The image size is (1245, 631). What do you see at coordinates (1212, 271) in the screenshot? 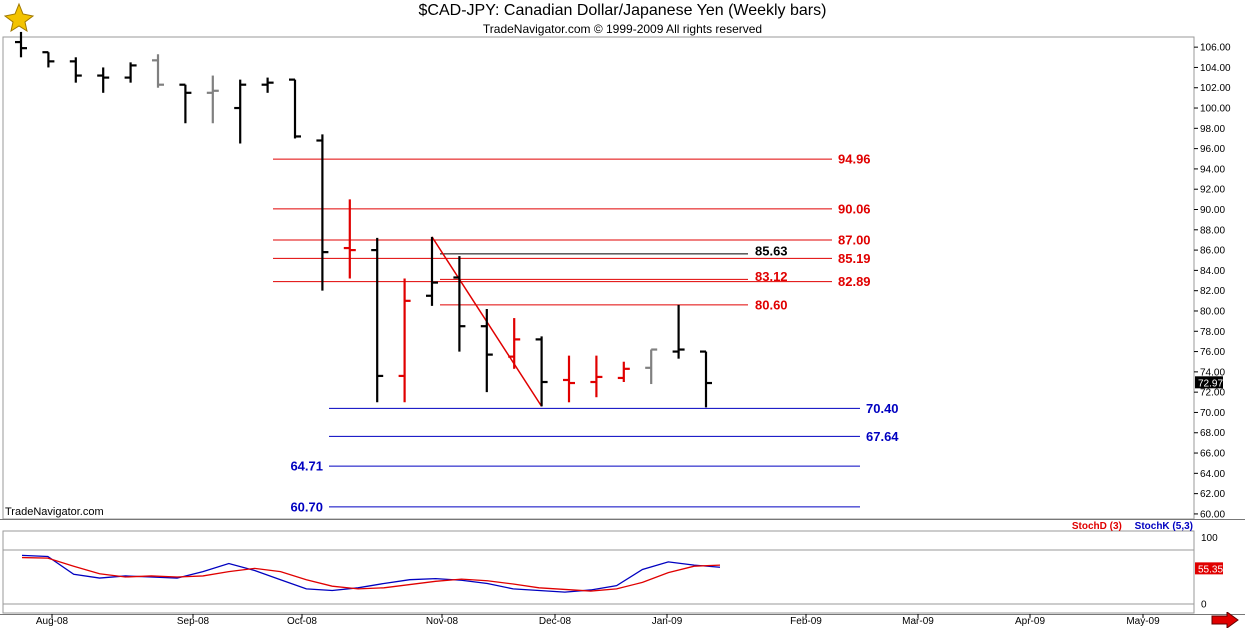
I see `y-tick-label: 84.00` at bounding box center [1212, 271].